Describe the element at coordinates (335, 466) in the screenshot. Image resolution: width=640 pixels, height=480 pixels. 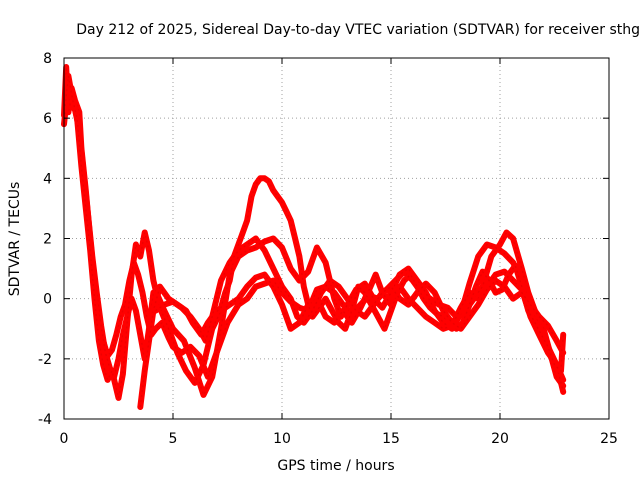
I see `x-axis-label: GPS time / hours` at that location.